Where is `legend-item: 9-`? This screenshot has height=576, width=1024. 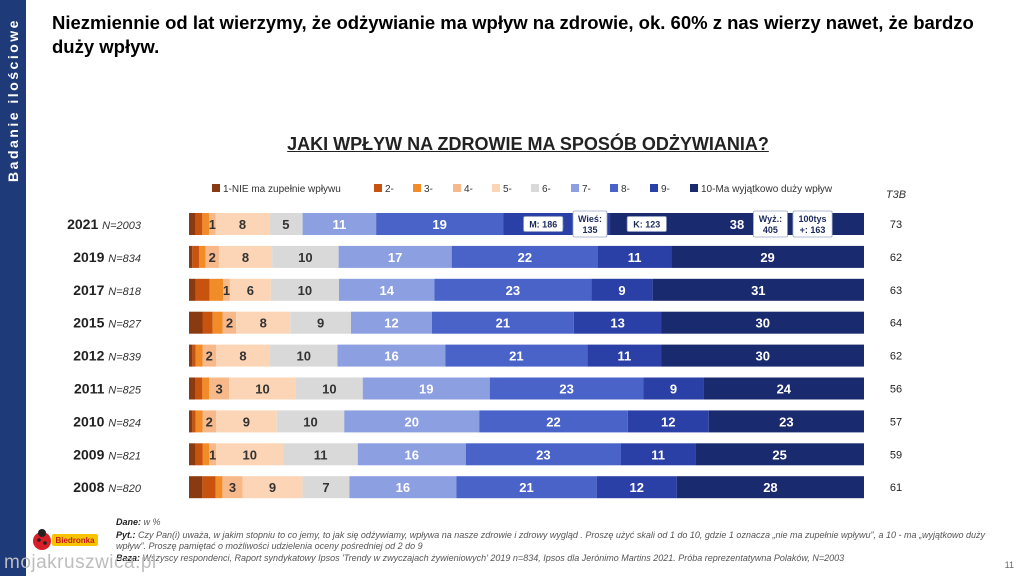 legend-item: 9- is located at coordinates (660, 189).